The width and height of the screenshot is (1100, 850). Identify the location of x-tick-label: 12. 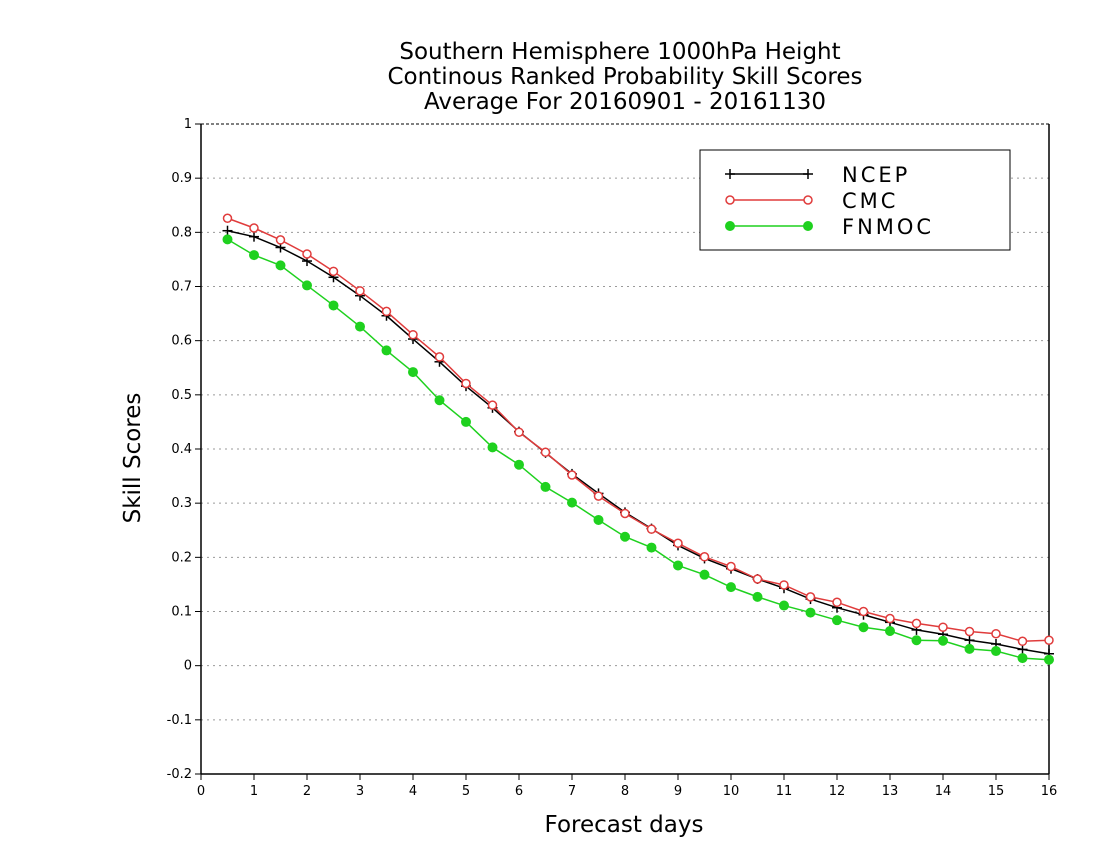
(837, 791).